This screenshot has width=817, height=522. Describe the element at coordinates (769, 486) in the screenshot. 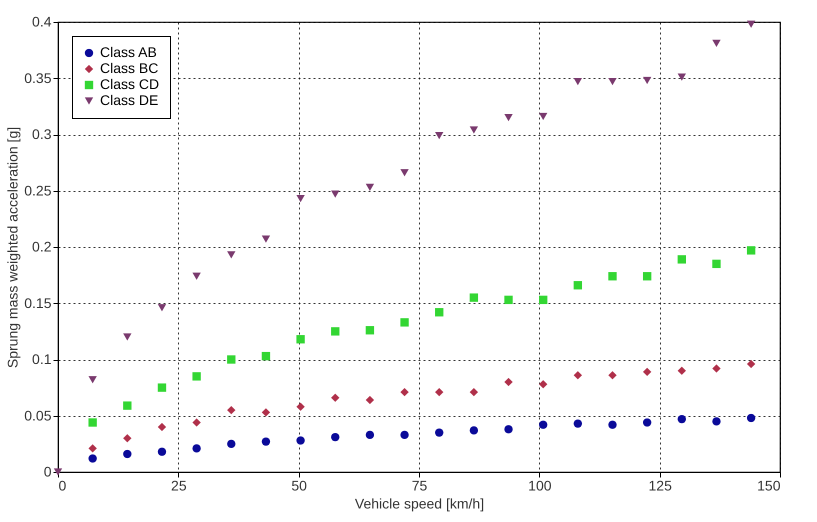

I see `x-tick-label: 150` at that location.